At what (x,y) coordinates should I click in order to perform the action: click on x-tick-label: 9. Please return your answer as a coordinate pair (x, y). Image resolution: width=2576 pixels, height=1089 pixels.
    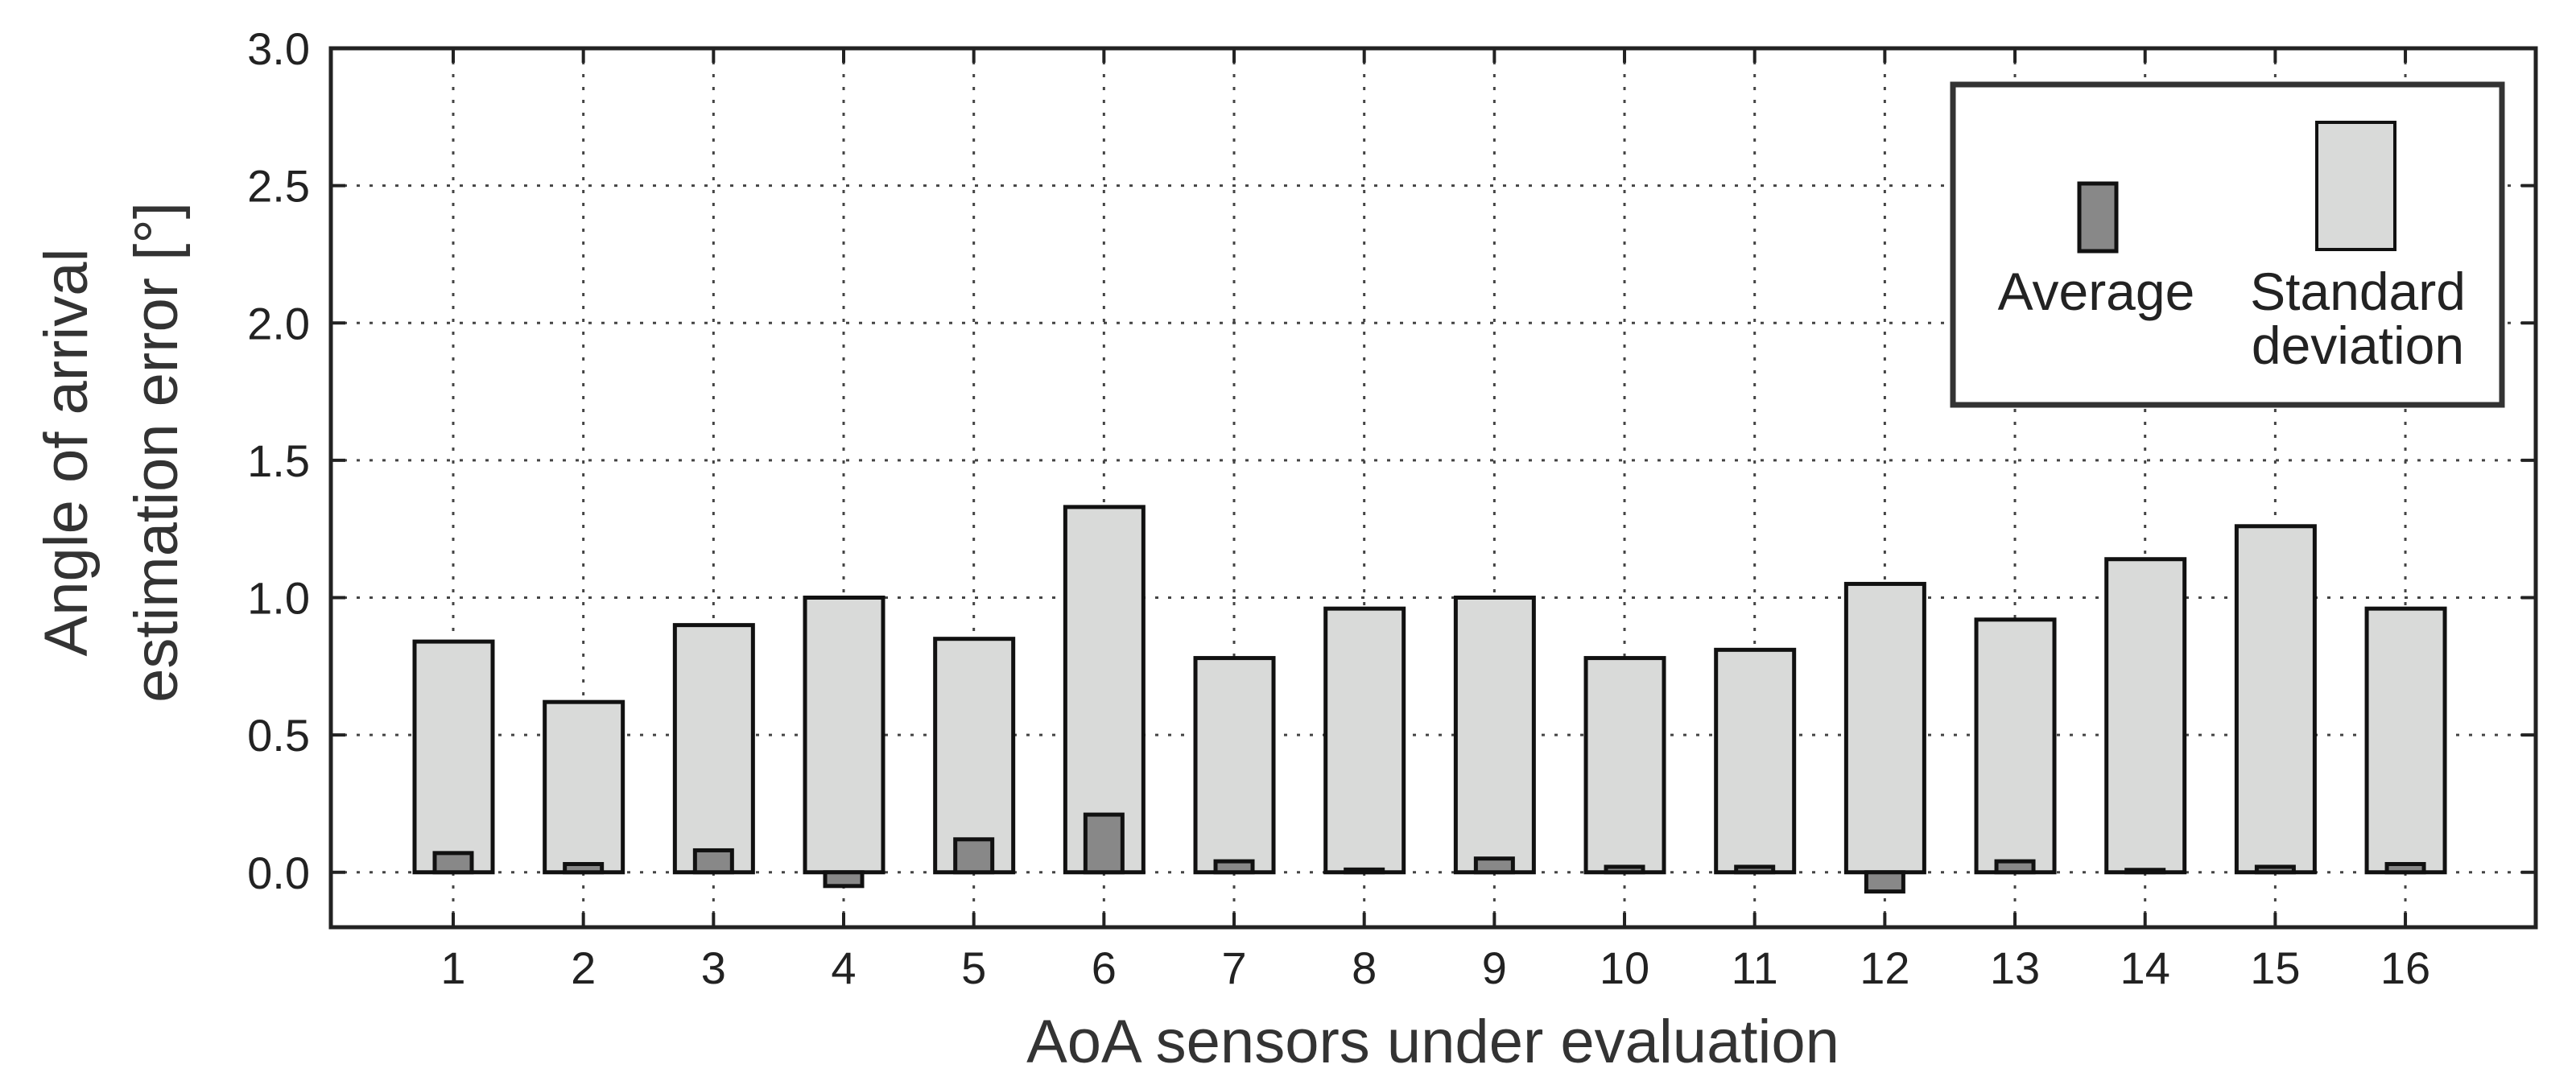
    Looking at the image, I should click on (1494, 968).